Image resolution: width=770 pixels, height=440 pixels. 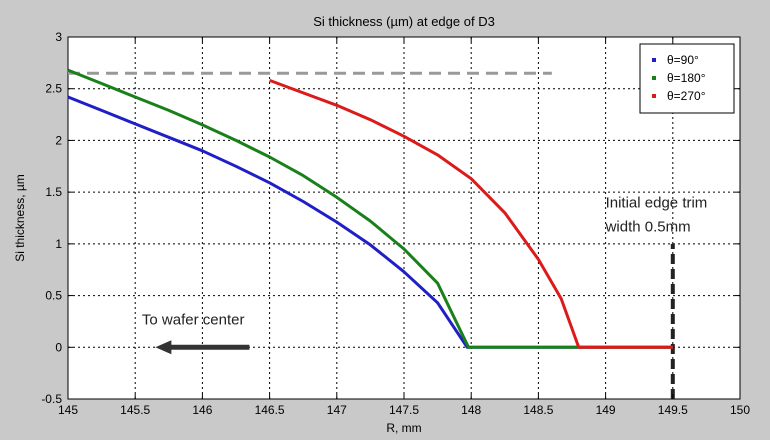 What do you see at coordinates (686, 96) in the screenshot?
I see `legend-label-270: θ=270°` at bounding box center [686, 96].